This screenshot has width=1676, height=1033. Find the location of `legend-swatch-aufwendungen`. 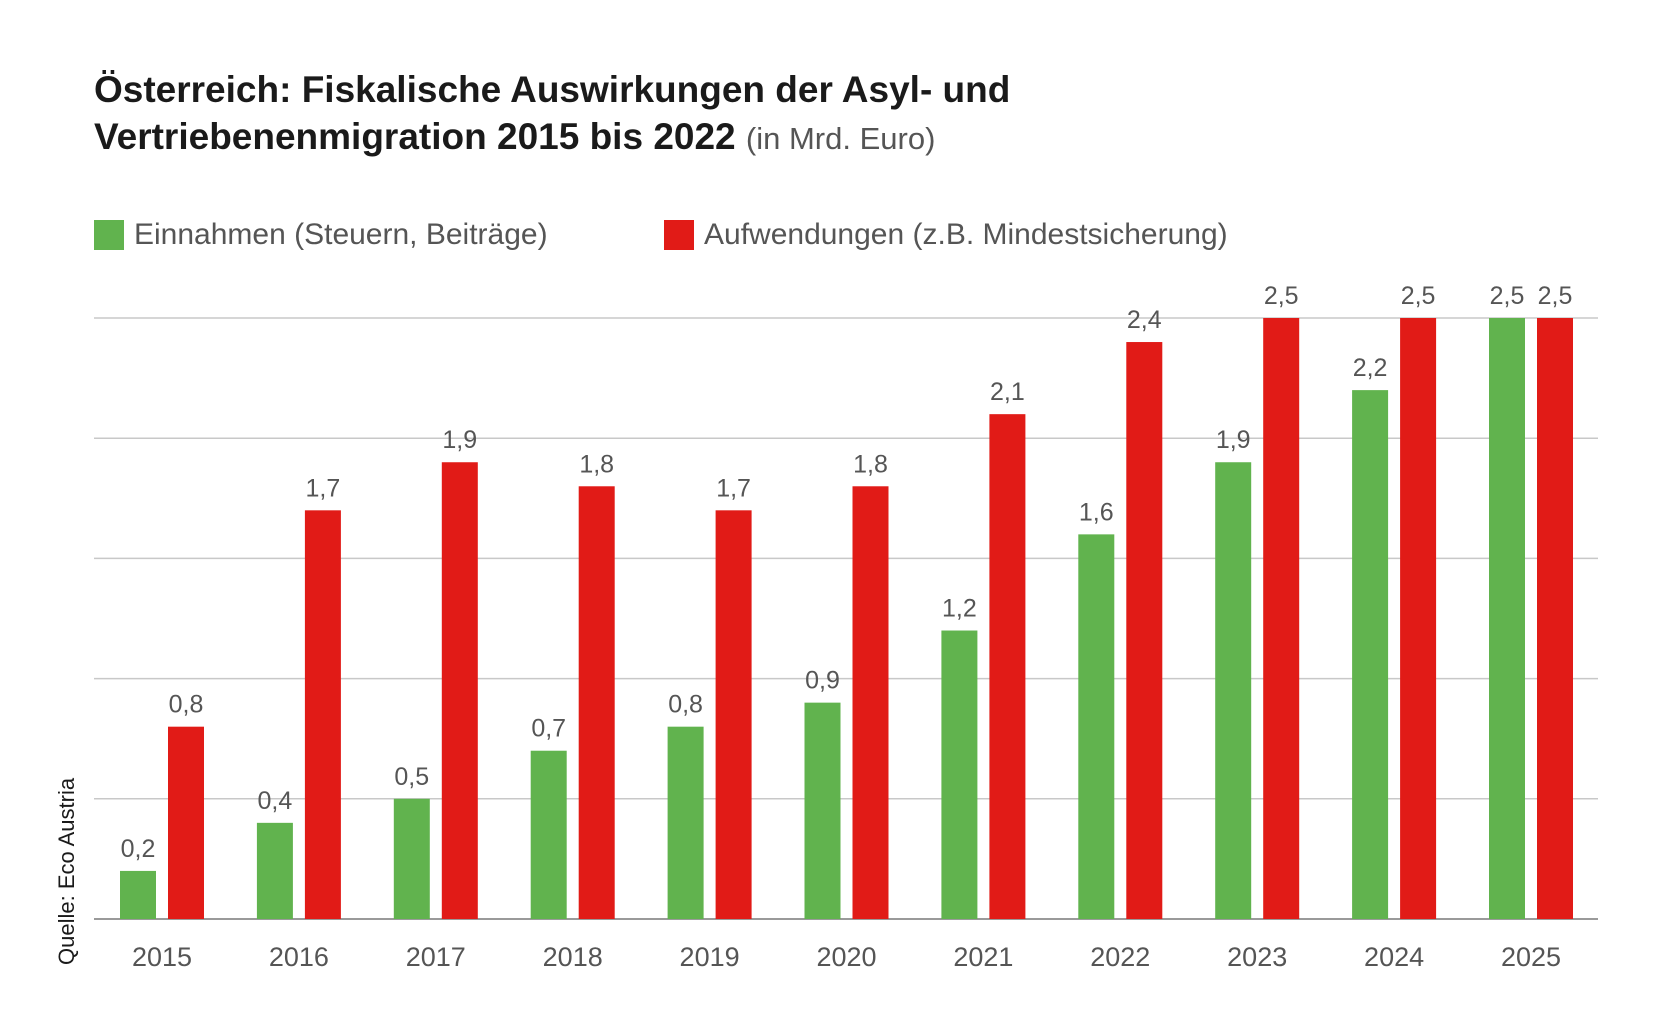

legend-swatch-aufwendungen is located at coordinates (679, 235).